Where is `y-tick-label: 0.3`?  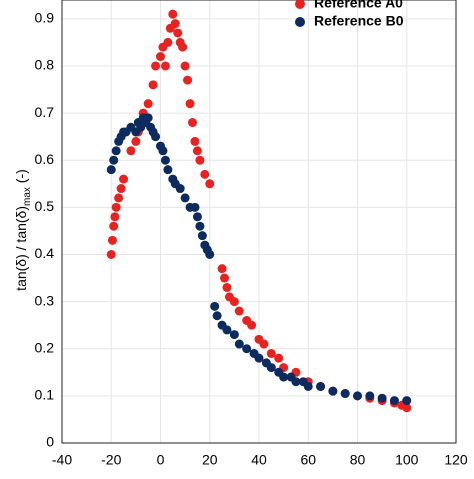
y-tick-label: 0.3 is located at coordinates (45, 300).